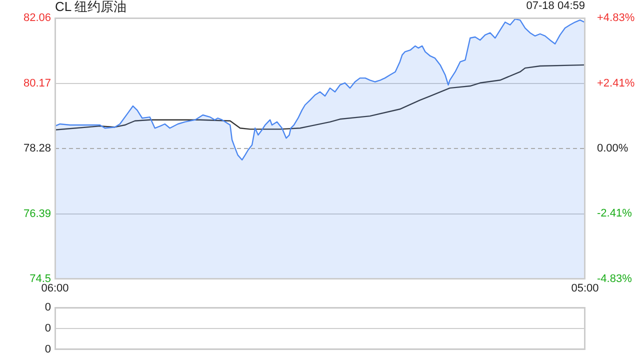 The image size is (640, 360). I want to click on y-tick-label: 76.39, so click(37, 214).